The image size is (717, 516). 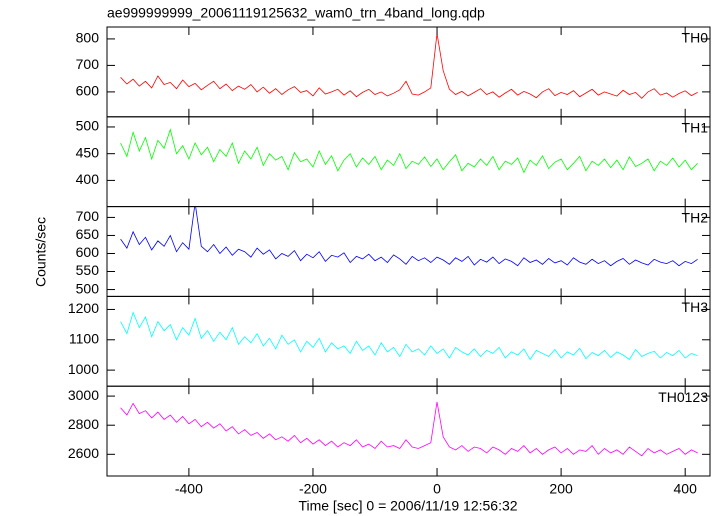 What do you see at coordinates (41, 252) in the screenshot?
I see `y-axis-label: Counts/sec` at bounding box center [41, 252].